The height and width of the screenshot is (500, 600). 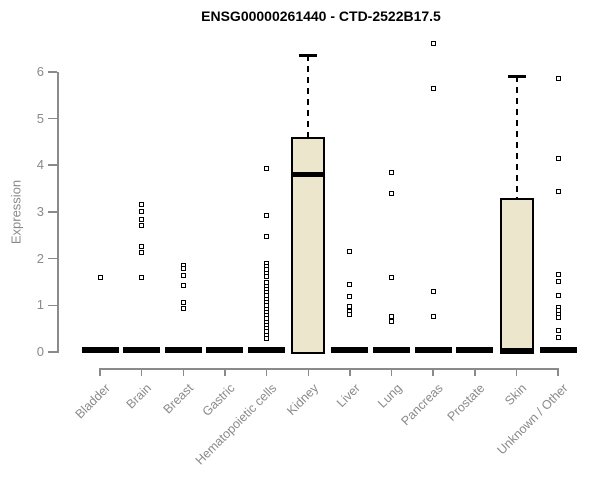 What do you see at coordinates (40, 305) in the screenshot?
I see `y-axis-tick-label: 1` at bounding box center [40, 305].